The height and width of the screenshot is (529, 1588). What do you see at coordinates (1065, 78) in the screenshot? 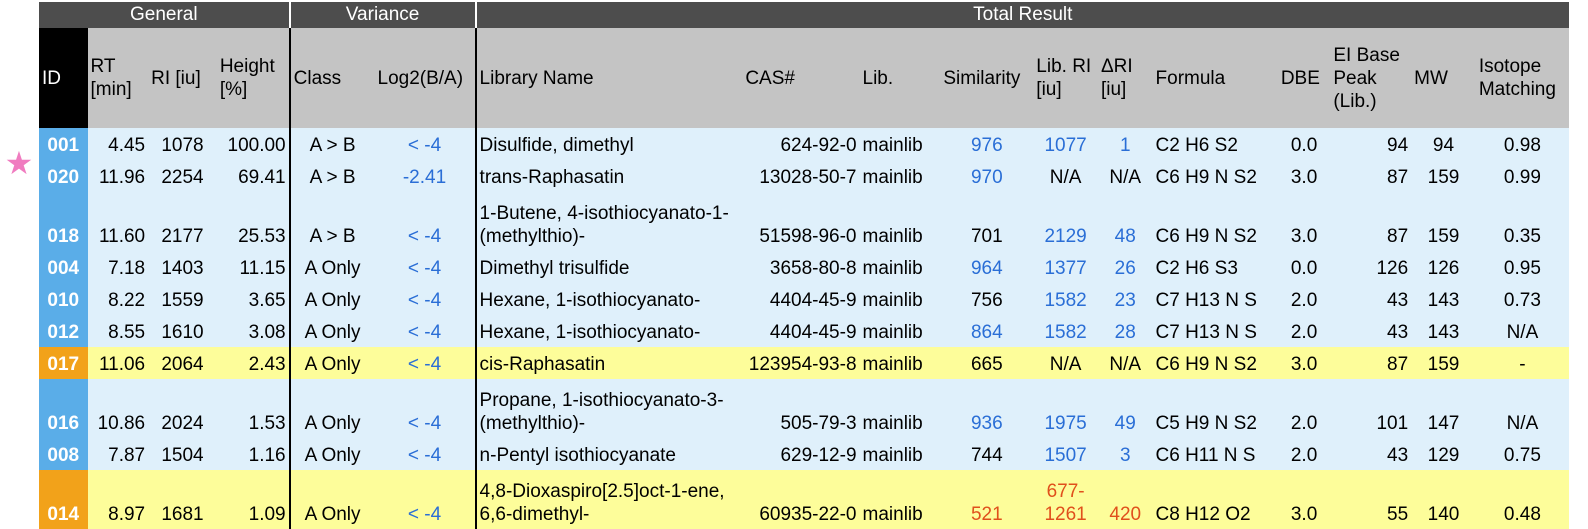
I see `col-lib-ri: Lib. RI [iu]` at bounding box center [1065, 78].